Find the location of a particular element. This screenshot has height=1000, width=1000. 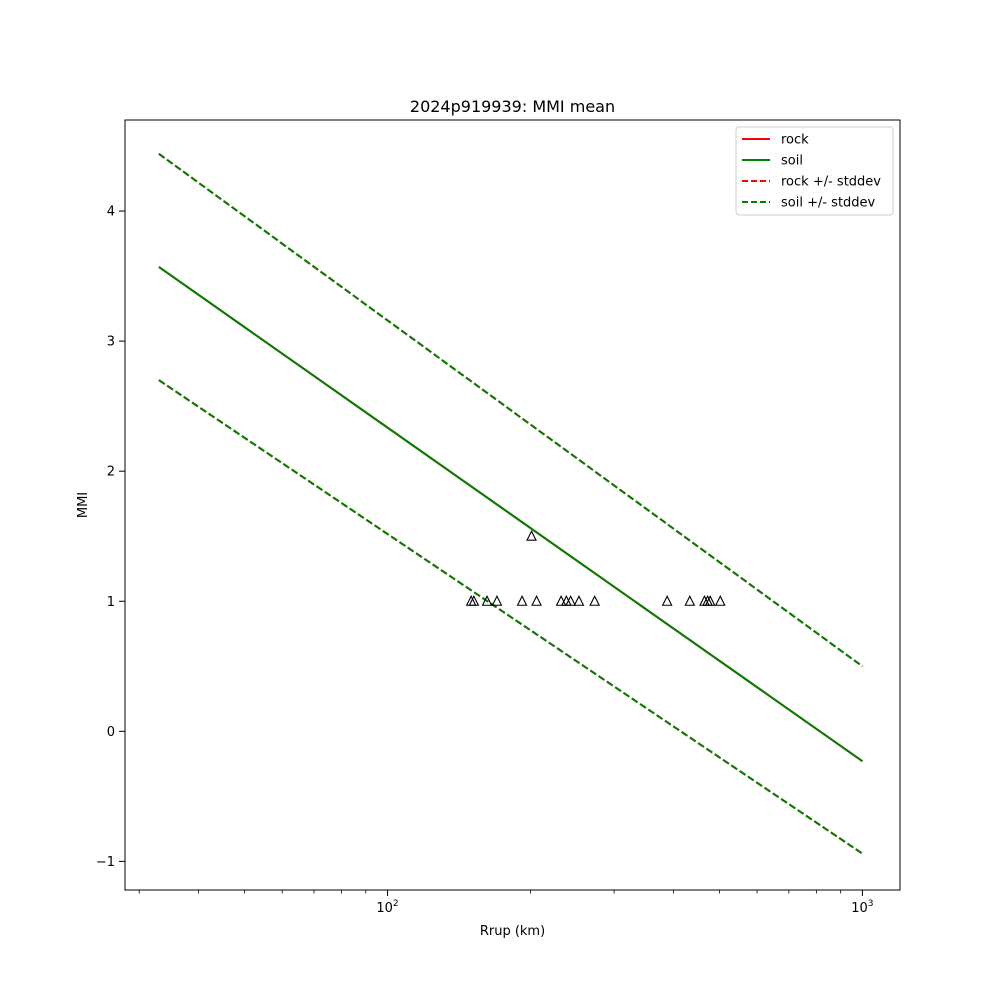

y-tick-label: 3 is located at coordinates (111, 342).